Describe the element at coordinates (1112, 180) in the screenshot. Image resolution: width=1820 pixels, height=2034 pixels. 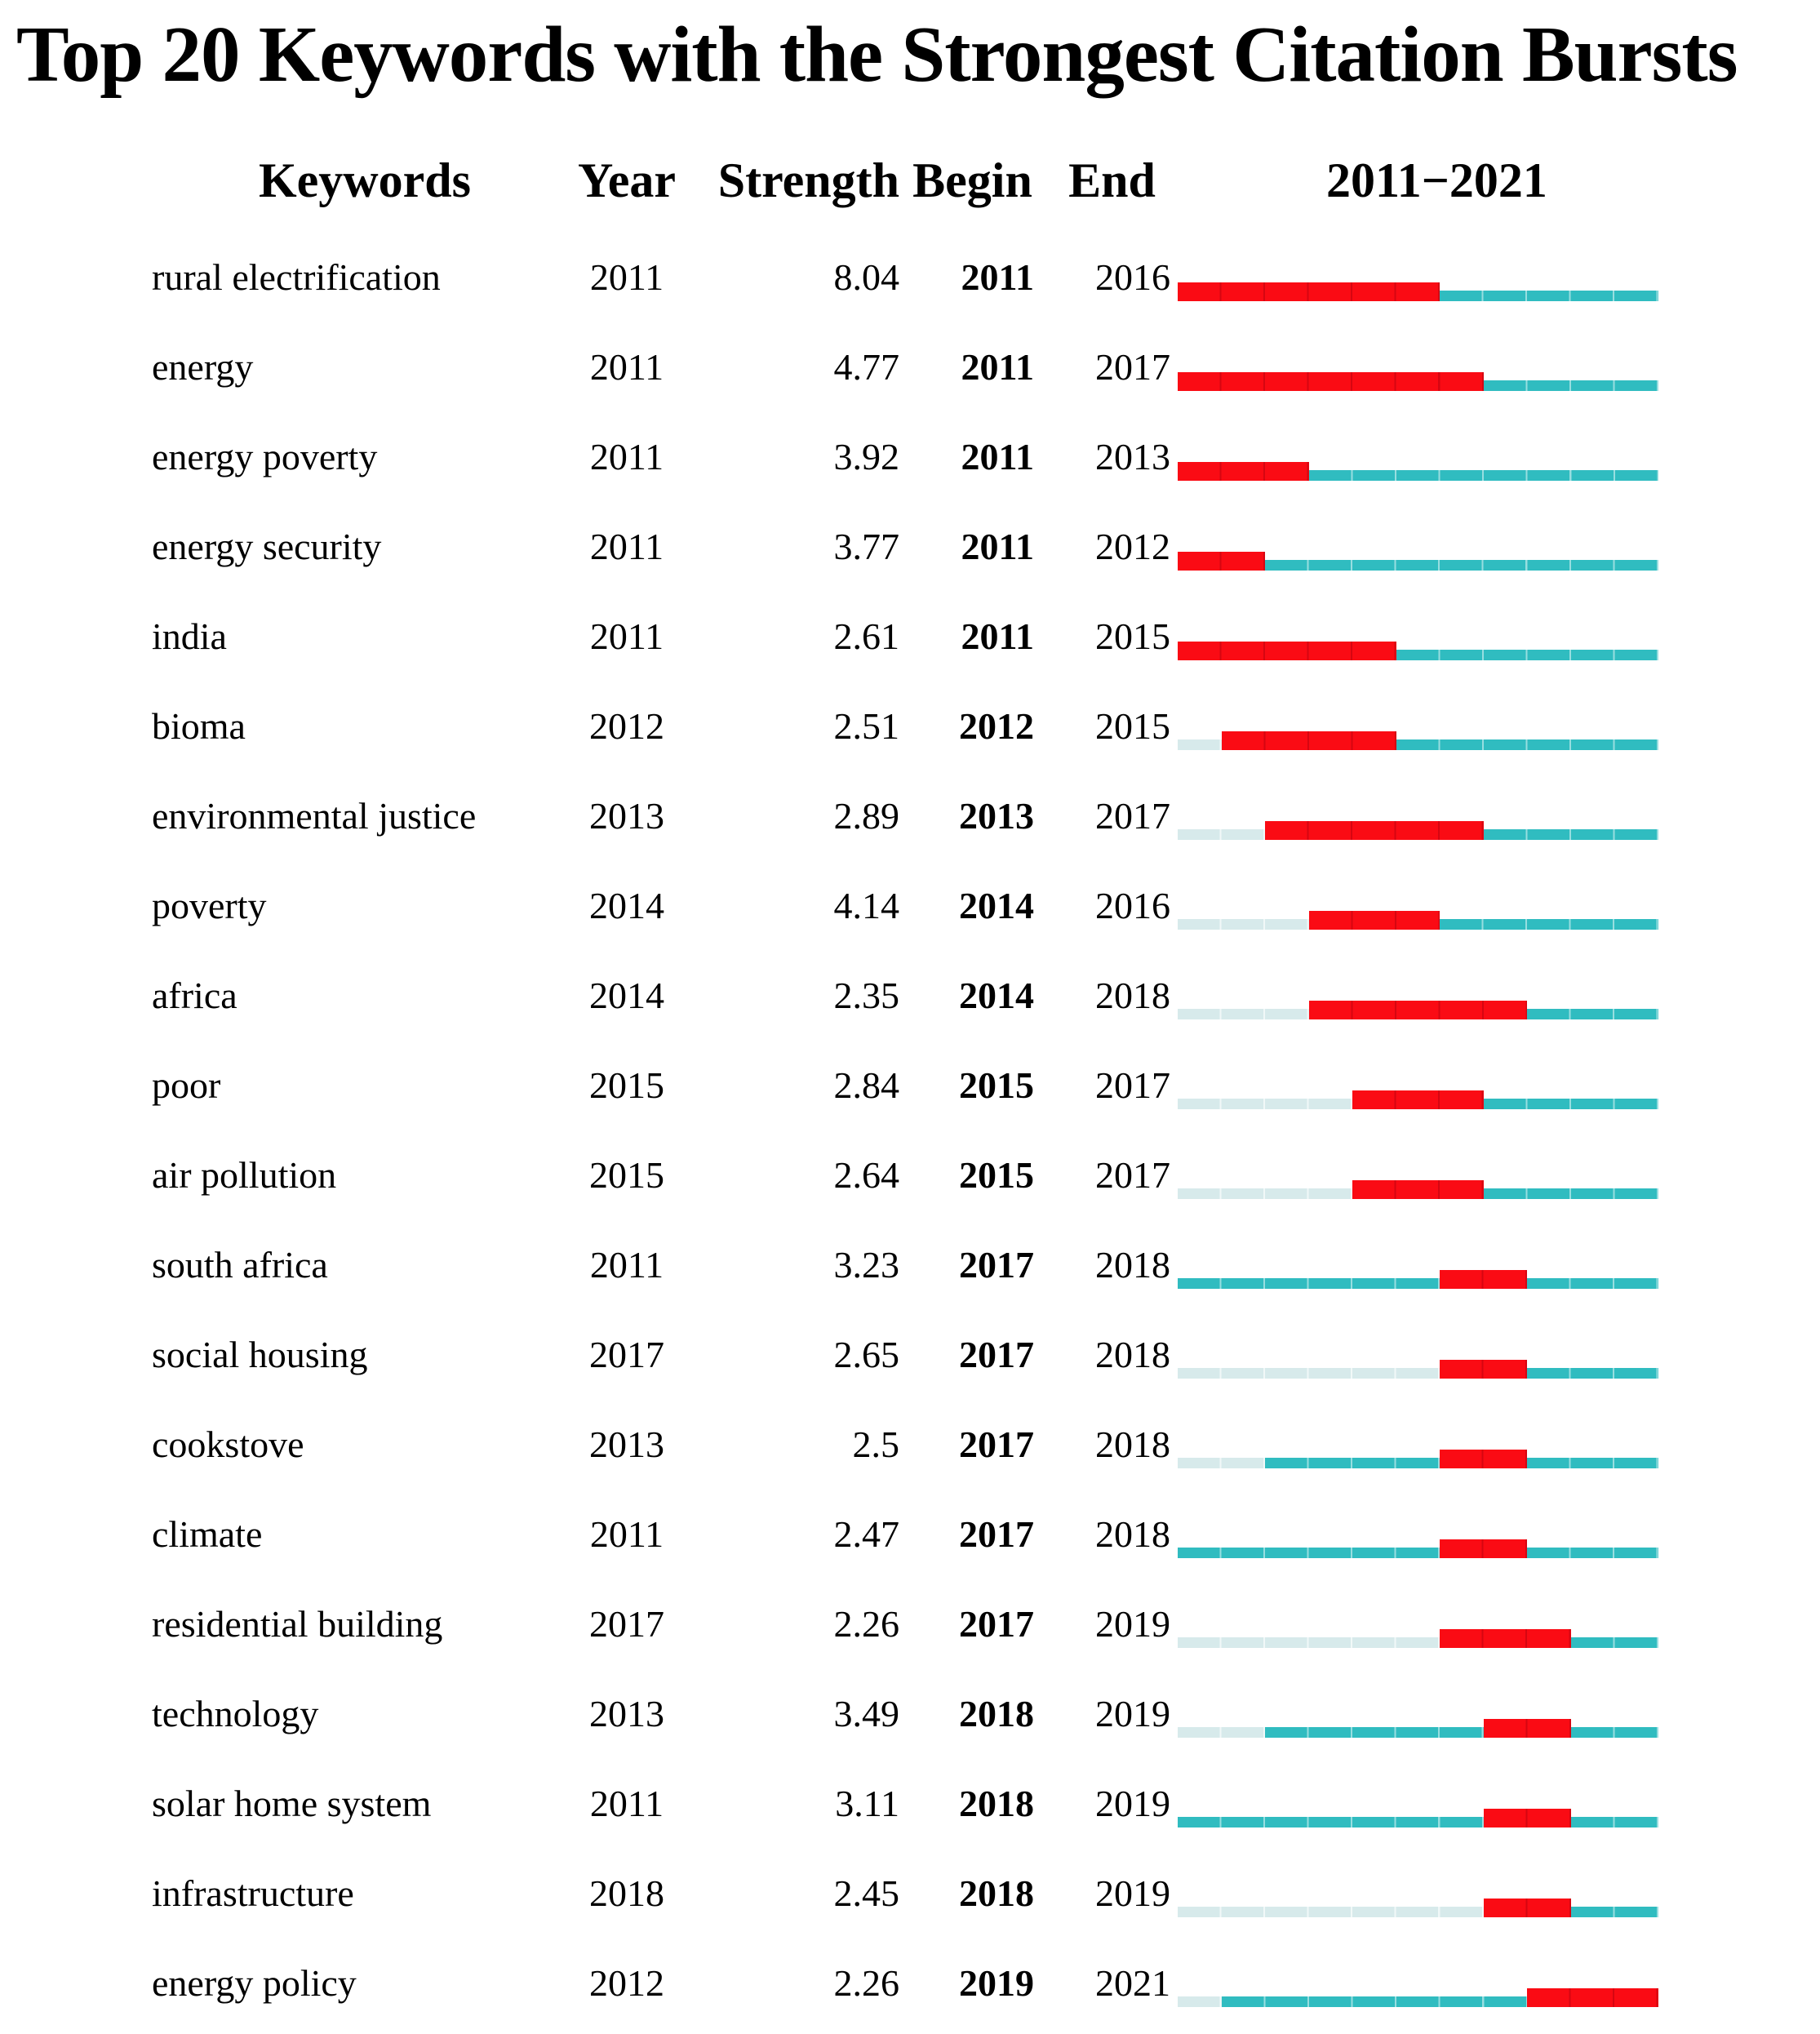
I see `column-header-end: End` at that location.